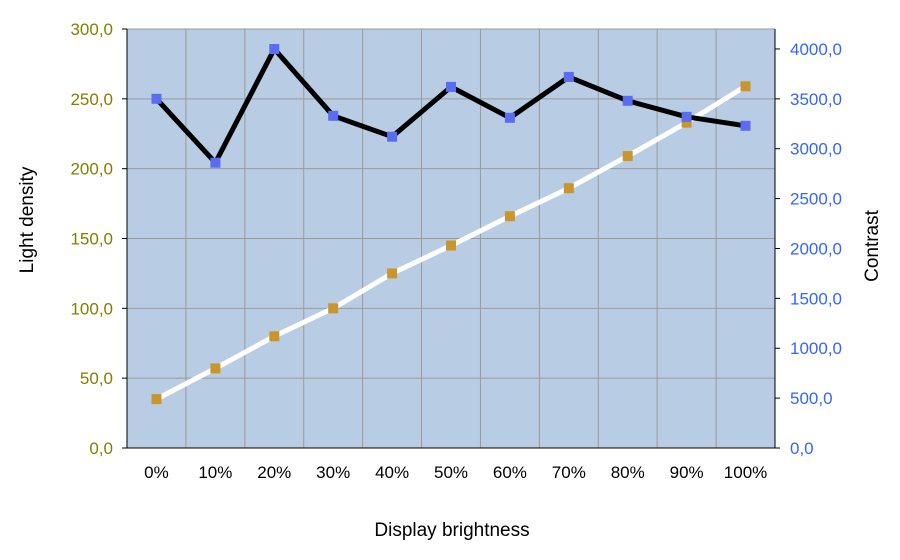 Image resolution: width=900 pixels, height=560 pixels. I want to click on left-tick-label: 150,0, so click(91, 239).